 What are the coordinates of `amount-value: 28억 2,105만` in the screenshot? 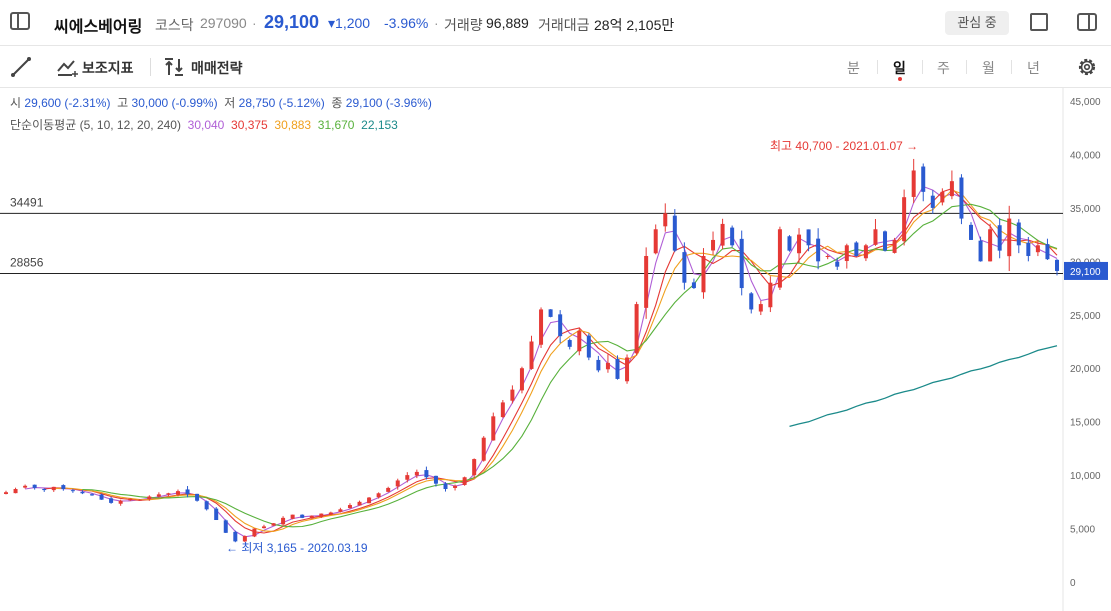 It's located at (634, 25).